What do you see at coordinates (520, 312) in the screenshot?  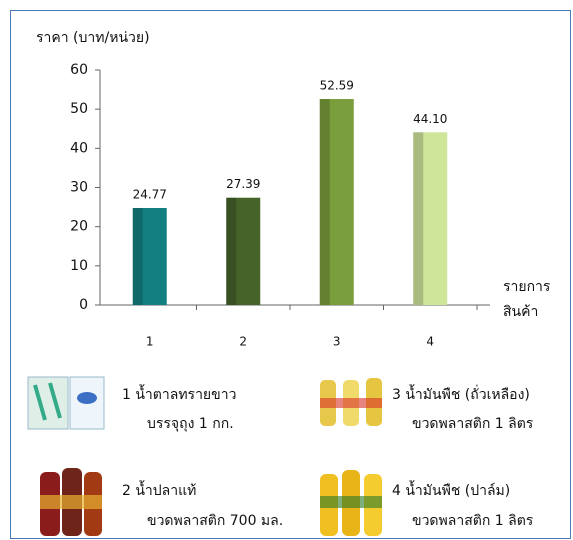 I see `x-axis-label: สินค้า` at bounding box center [520, 312].